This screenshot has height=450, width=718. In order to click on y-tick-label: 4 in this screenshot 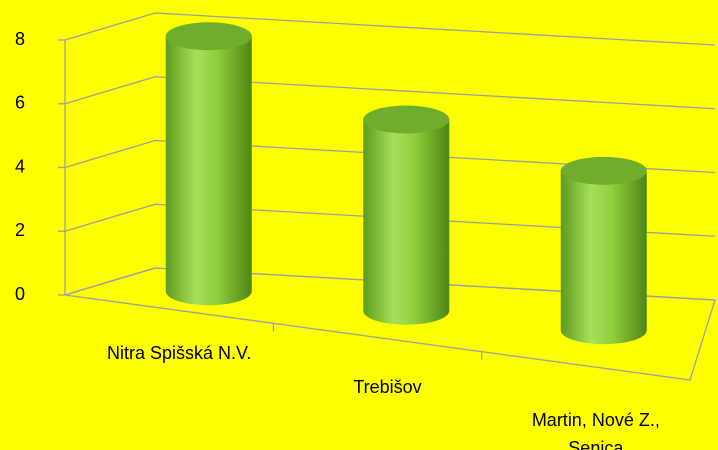, I will do `click(20, 166)`.